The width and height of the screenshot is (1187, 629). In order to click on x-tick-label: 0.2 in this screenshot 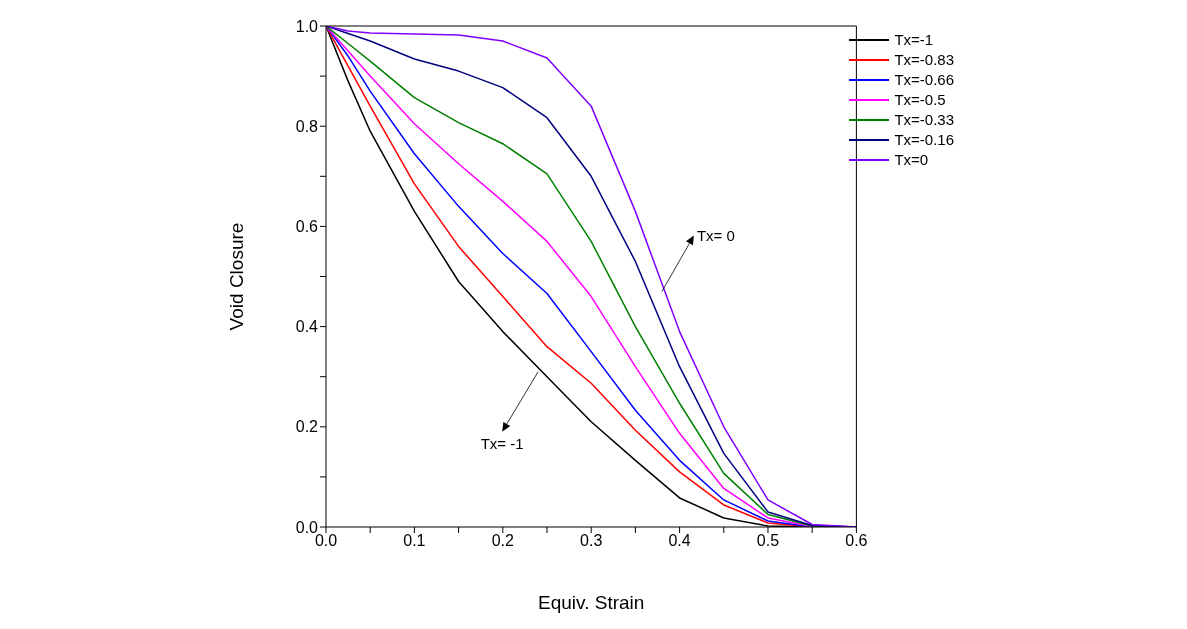, I will do `click(503, 541)`.